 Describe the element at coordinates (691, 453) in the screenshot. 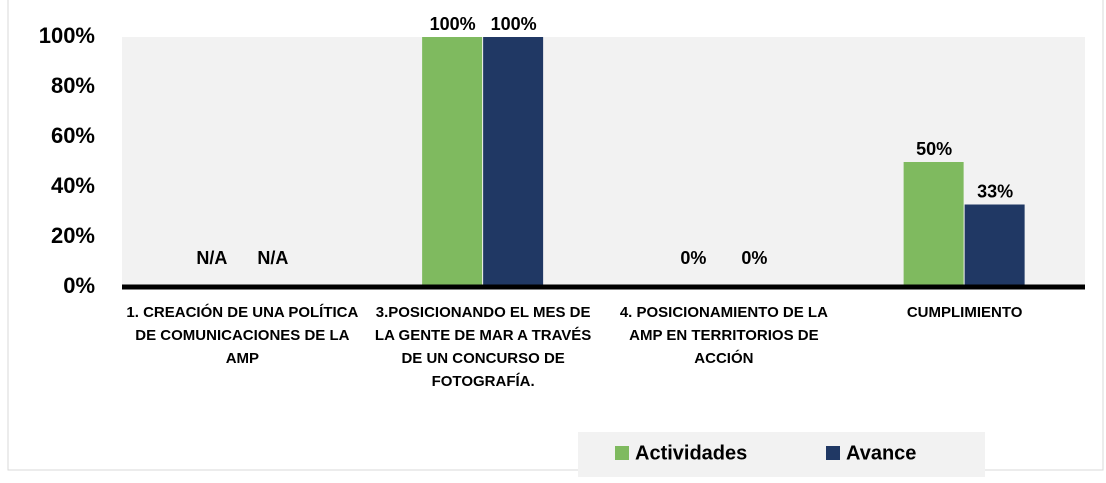

I see `legend-label: Actividades` at that location.